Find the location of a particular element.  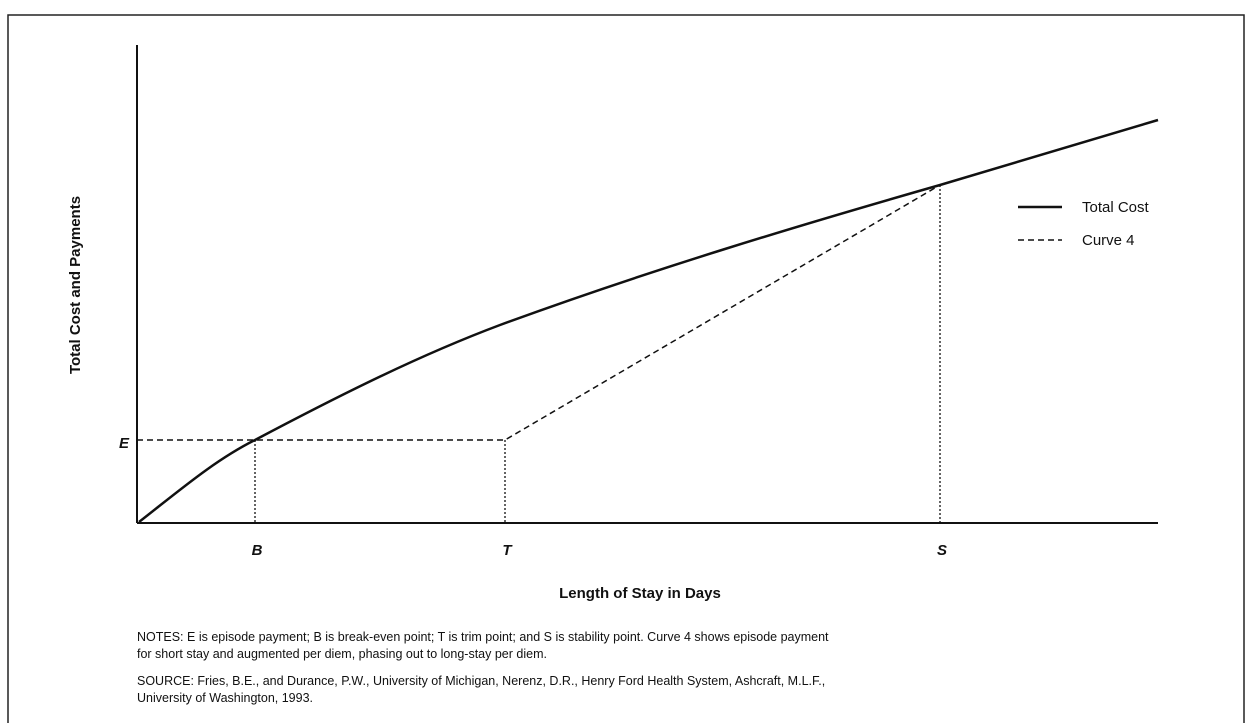

y-axis-label: Total Cost and Payments is located at coordinates (75, 285).